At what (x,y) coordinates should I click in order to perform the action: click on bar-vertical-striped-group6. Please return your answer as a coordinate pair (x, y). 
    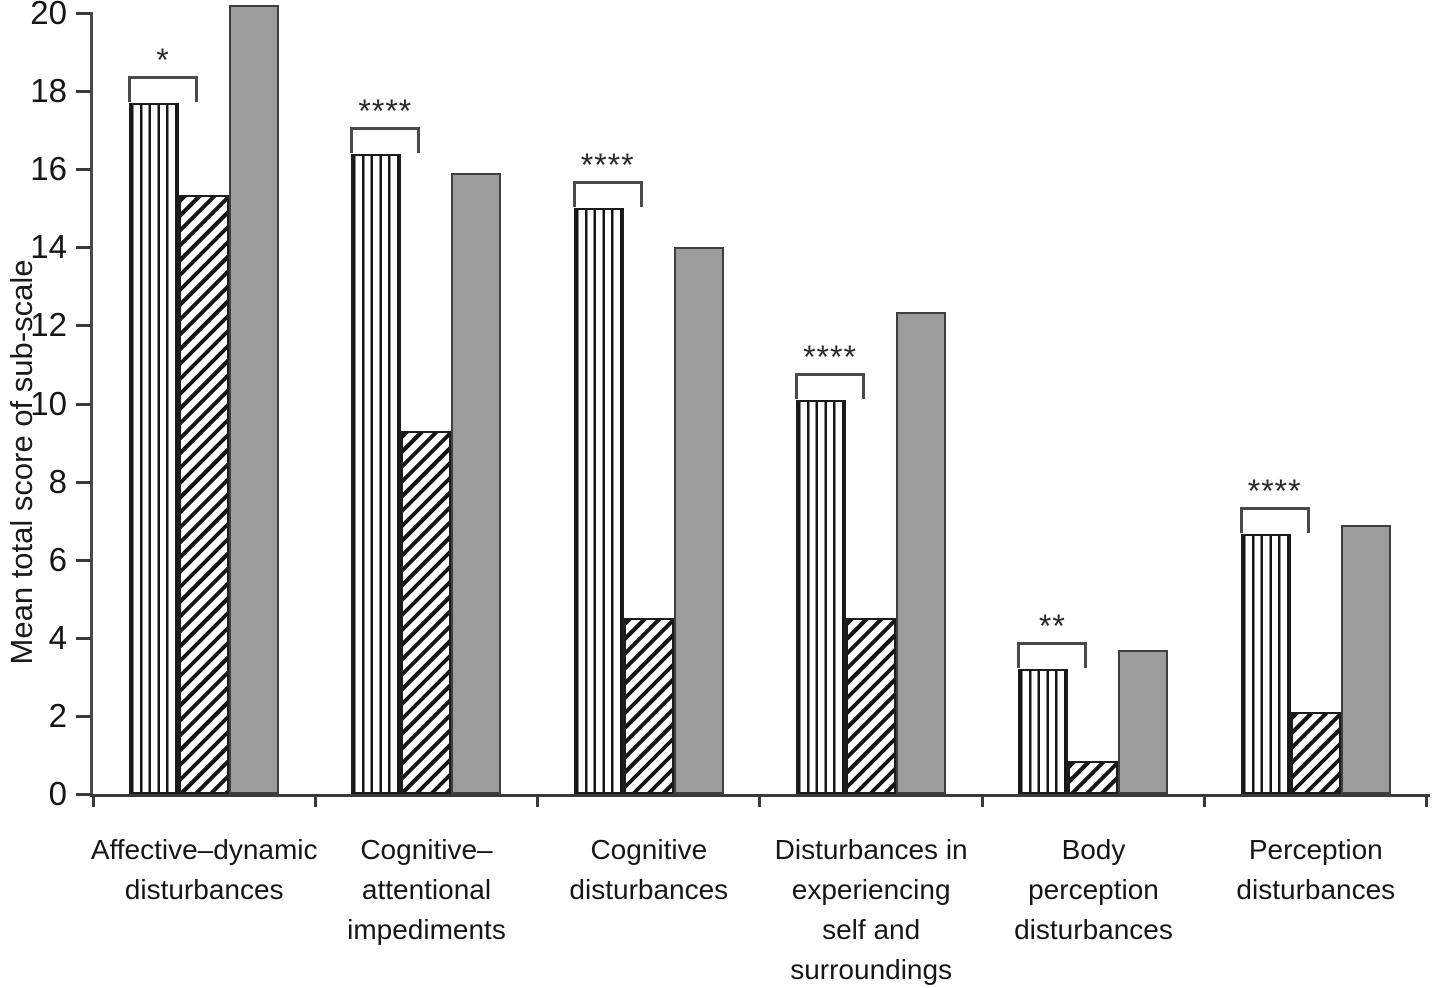
    Looking at the image, I should click on (1265, 664).